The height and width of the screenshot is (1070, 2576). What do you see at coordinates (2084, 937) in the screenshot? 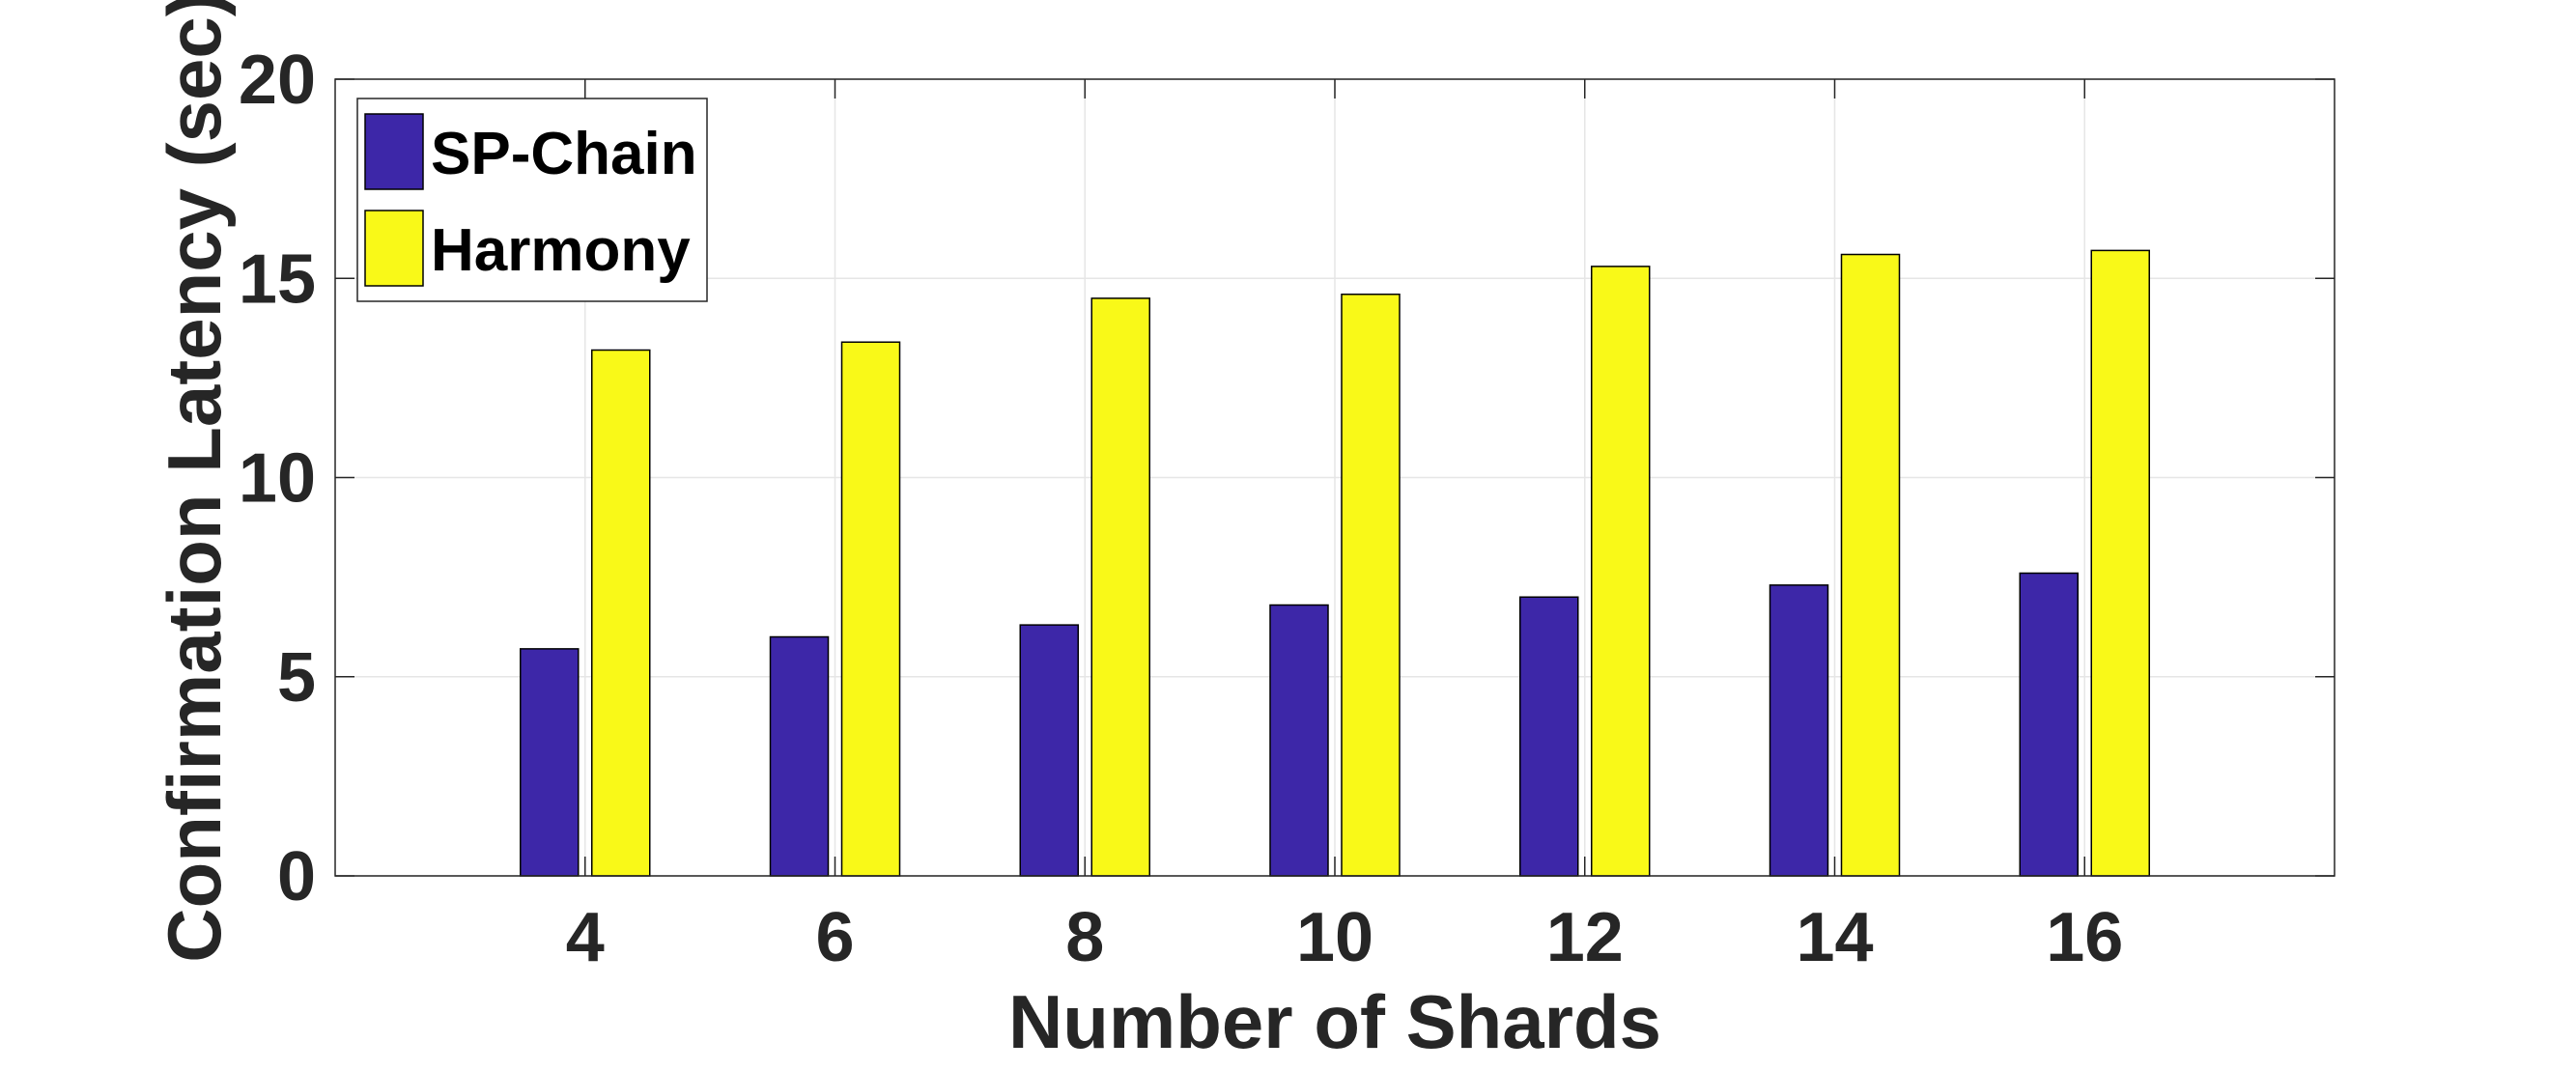
I see `x-tick-label: 16` at bounding box center [2084, 937].